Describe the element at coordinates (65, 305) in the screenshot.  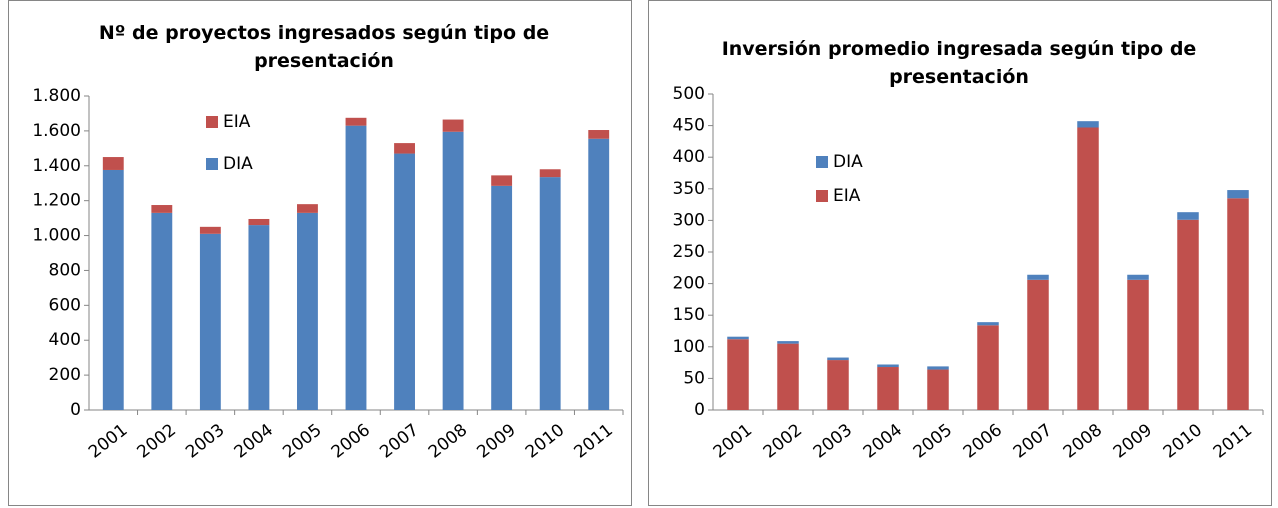
I see `y-tick-label: 600` at that location.